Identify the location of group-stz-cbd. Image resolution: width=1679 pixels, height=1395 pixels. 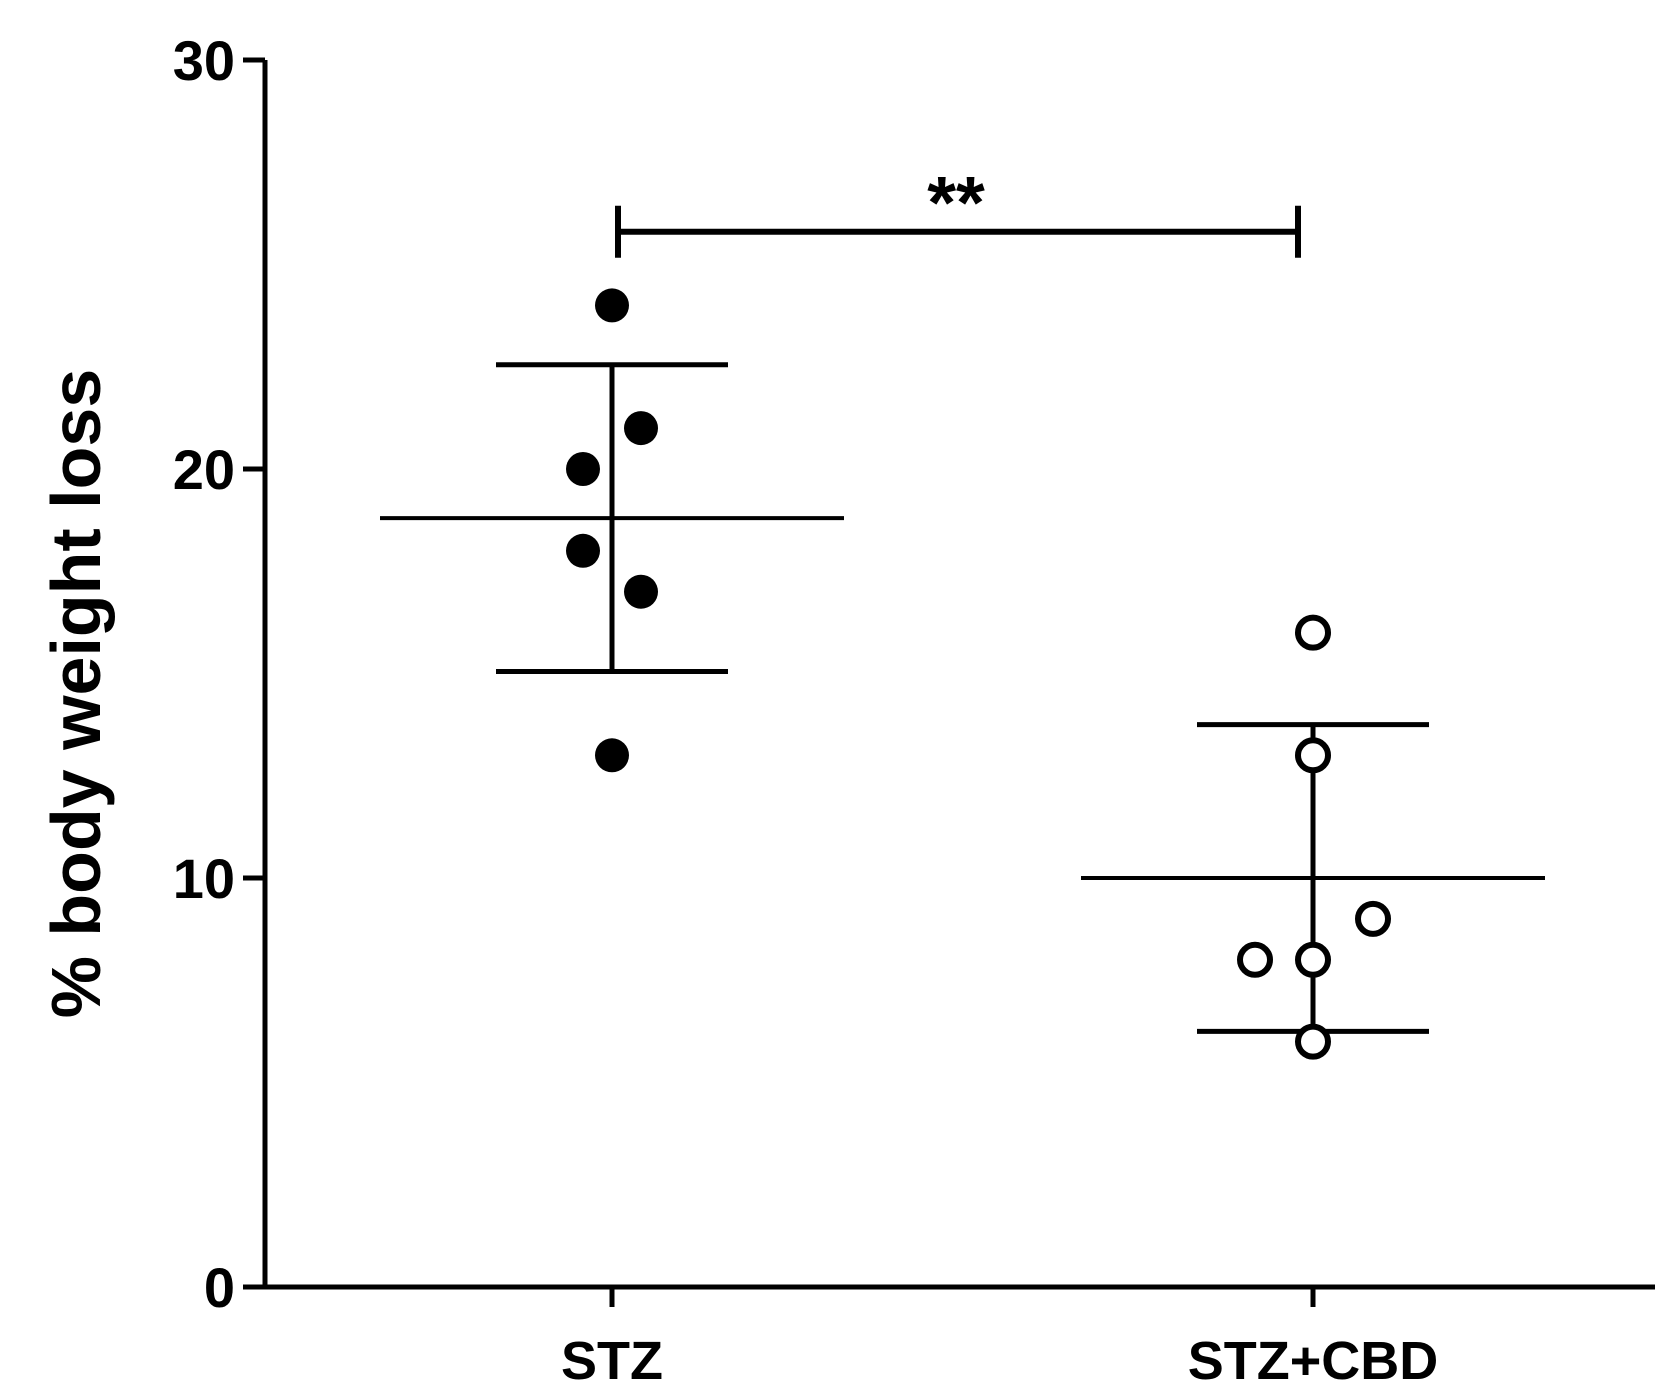
(1313, 837).